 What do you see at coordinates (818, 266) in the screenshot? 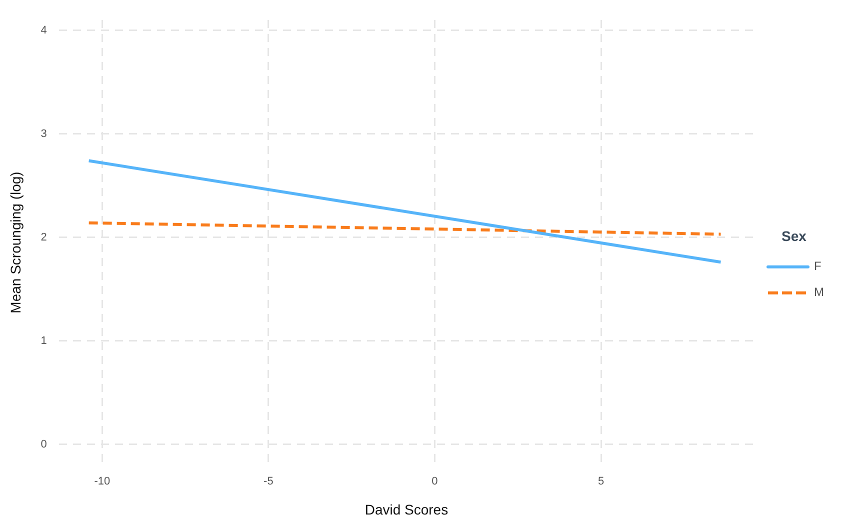
I see `legend-label: F` at bounding box center [818, 266].